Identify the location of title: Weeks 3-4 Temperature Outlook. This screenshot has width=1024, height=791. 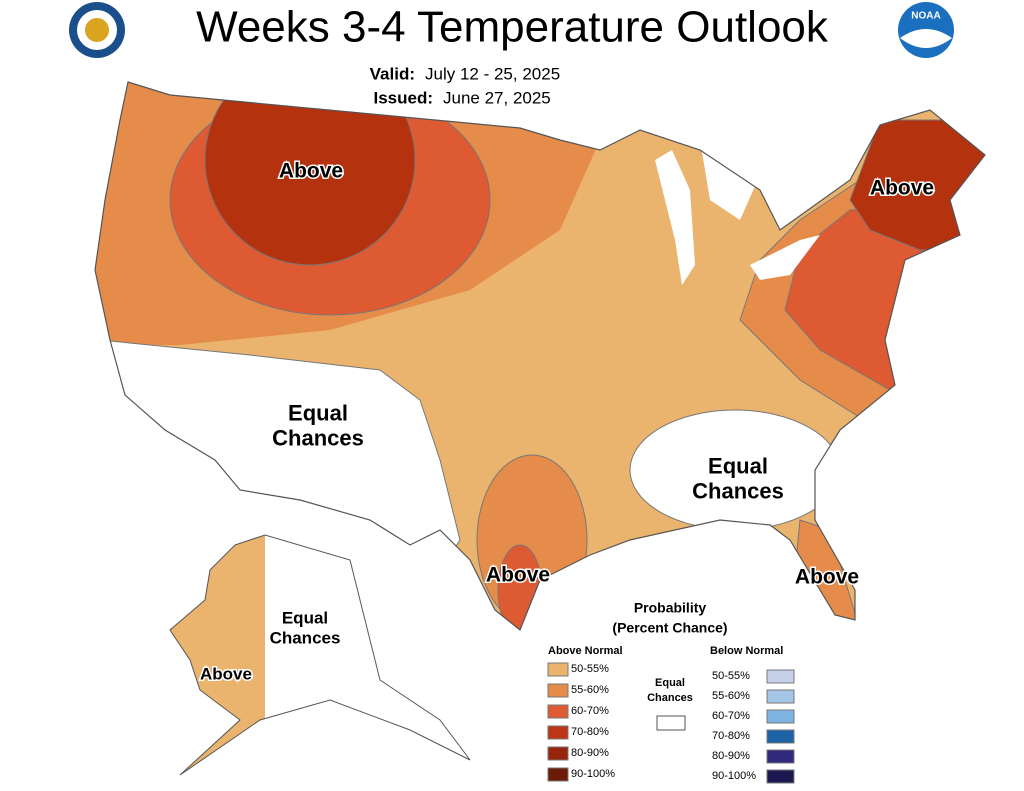
(512, 27).